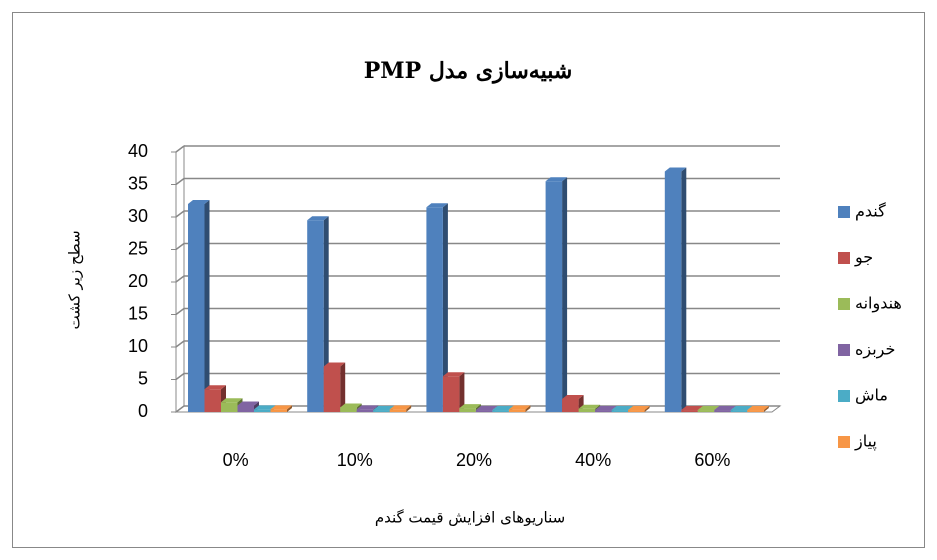 This screenshot has width=937, height=560. Describe the element at coordinates (863, 258) in the screenshot. I see `legend-label: جو` at that location.